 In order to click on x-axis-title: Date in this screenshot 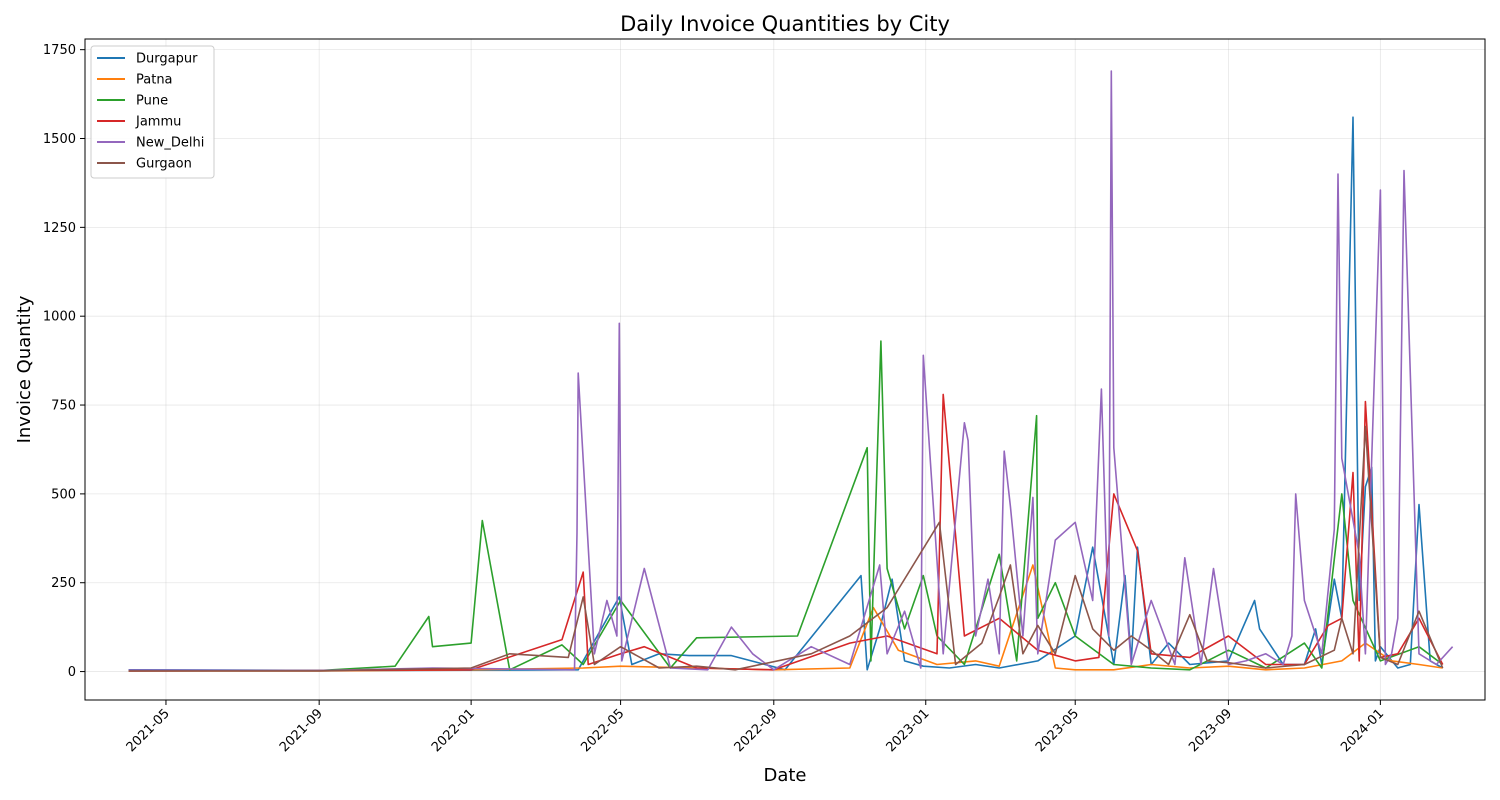, I will do `click(784, 775)`.